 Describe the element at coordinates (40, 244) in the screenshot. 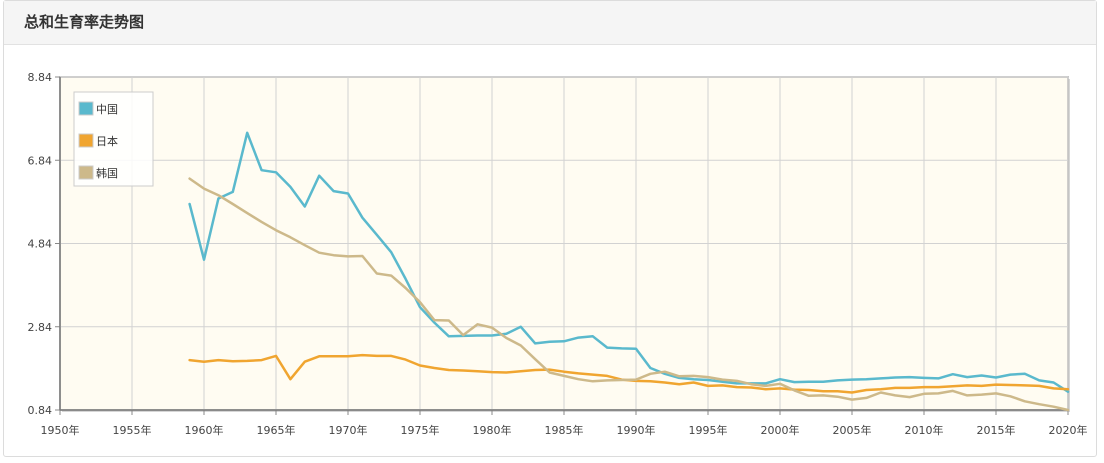

I see `y-tick-label: 4.84` at that location.